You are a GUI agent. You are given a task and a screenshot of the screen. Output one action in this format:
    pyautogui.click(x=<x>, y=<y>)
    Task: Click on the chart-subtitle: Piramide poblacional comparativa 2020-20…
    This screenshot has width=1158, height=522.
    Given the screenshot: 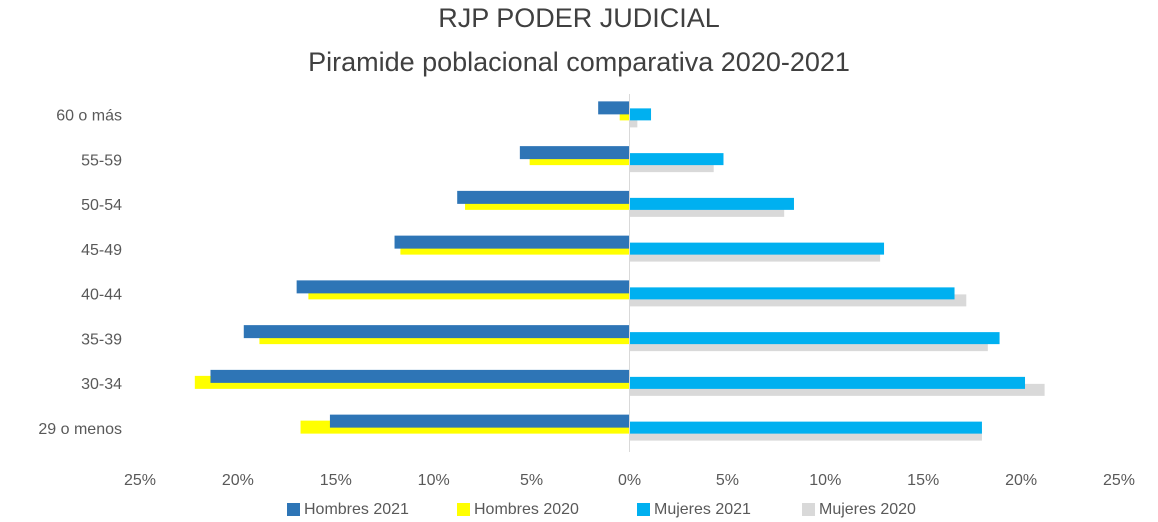 What is the action you would take?
    pyautogui.click(x=579, y=62)
    